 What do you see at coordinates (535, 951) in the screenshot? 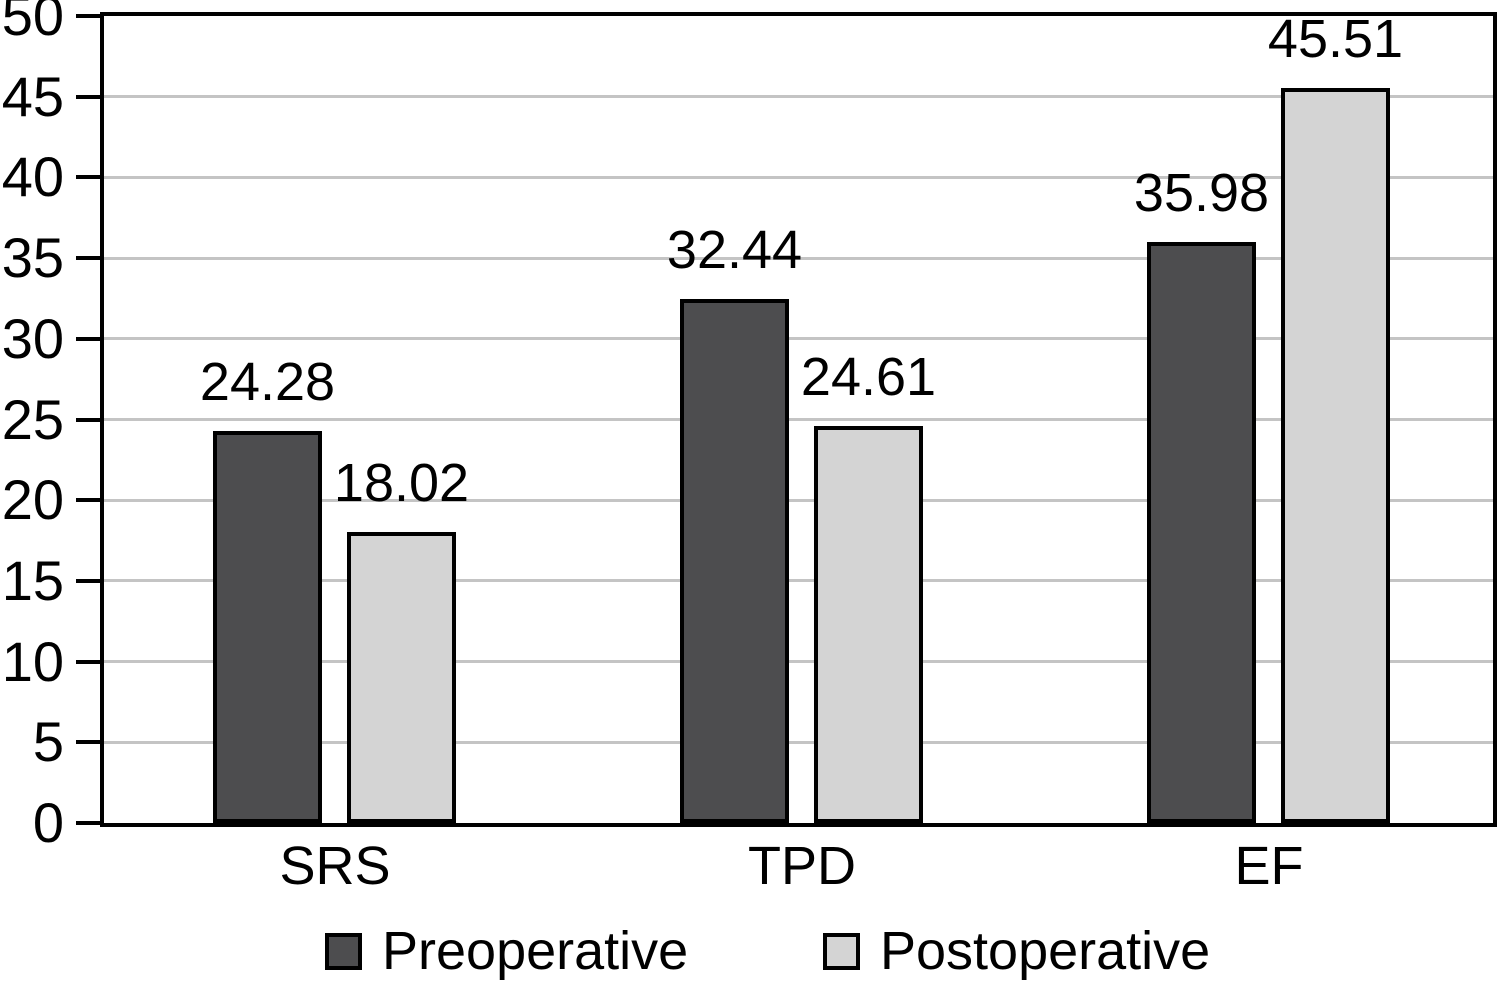
I see `preoperative-legend-label: Preoperative` at bounding box center [535, 951].